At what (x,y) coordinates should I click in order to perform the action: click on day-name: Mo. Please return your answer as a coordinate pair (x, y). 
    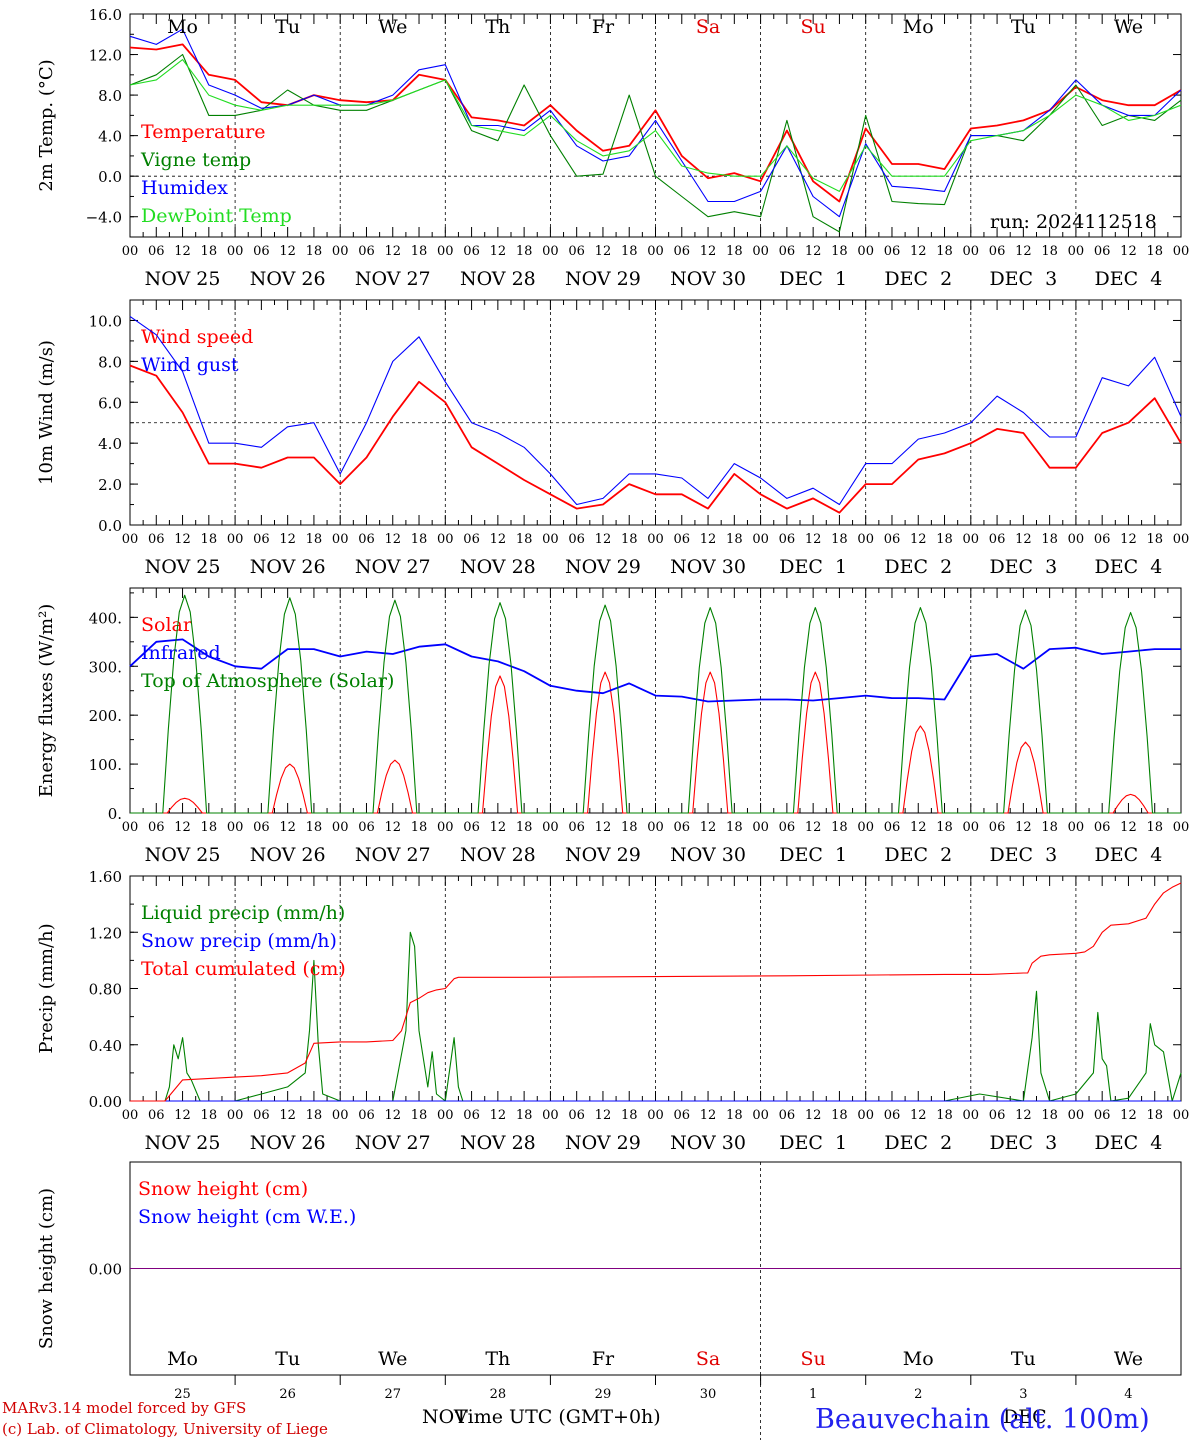
    Looking at the image, I should click on (182, 27).